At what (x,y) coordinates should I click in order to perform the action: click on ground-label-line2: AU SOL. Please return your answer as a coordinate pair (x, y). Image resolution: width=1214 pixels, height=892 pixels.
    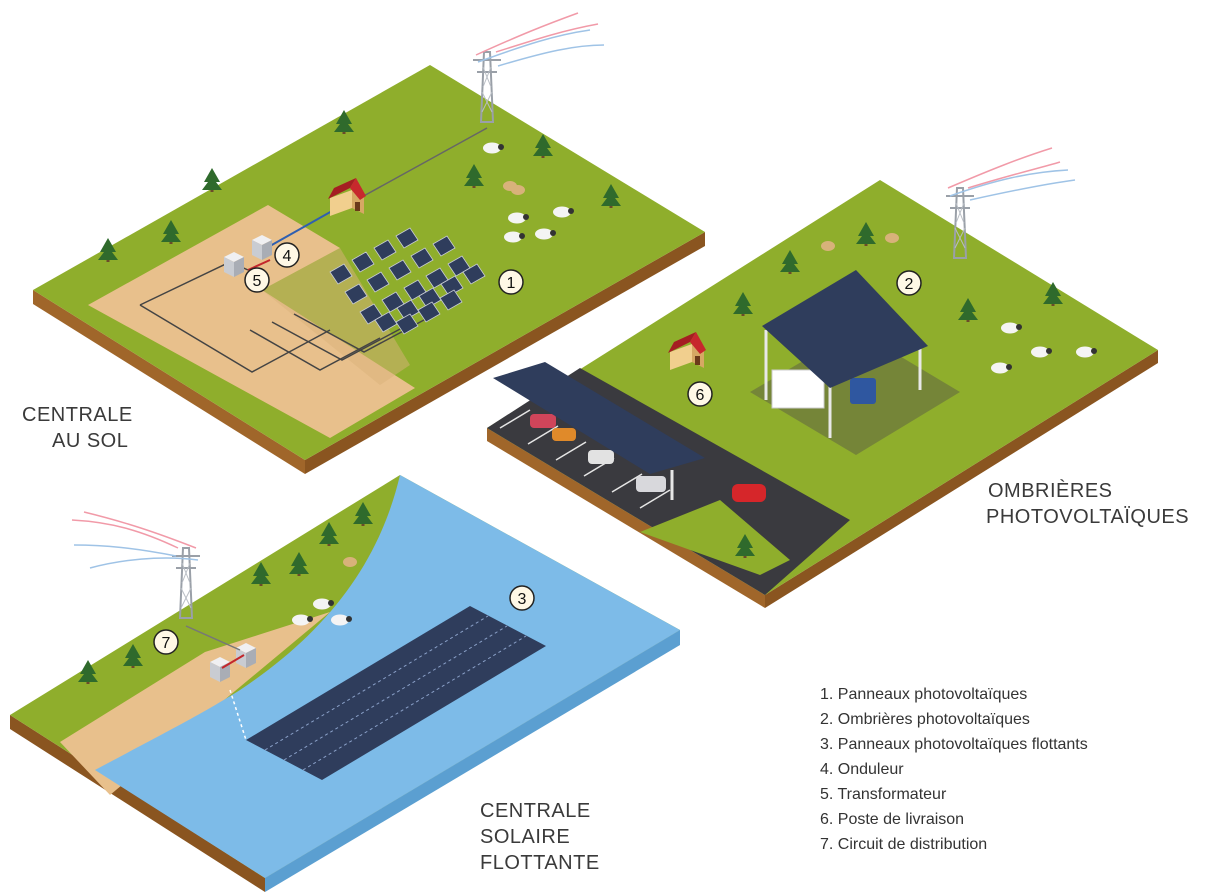
    Looking at the image, I should click on (90, 441).